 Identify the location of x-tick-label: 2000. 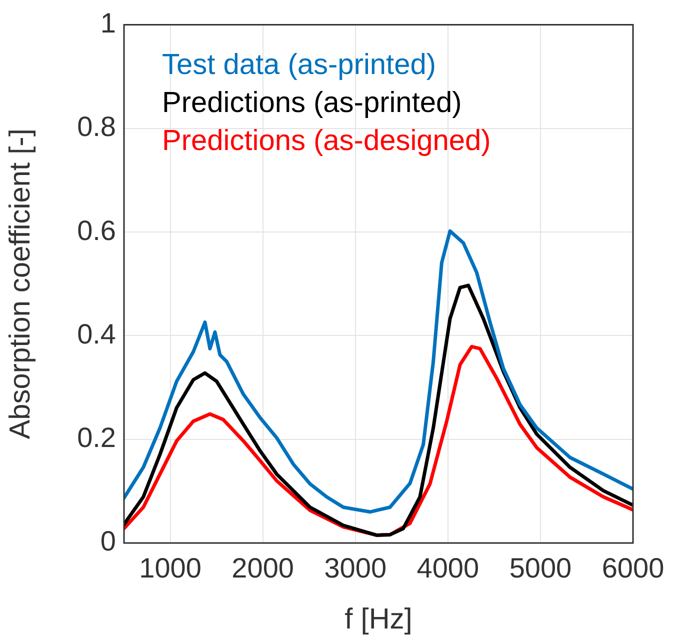
(263, 568).